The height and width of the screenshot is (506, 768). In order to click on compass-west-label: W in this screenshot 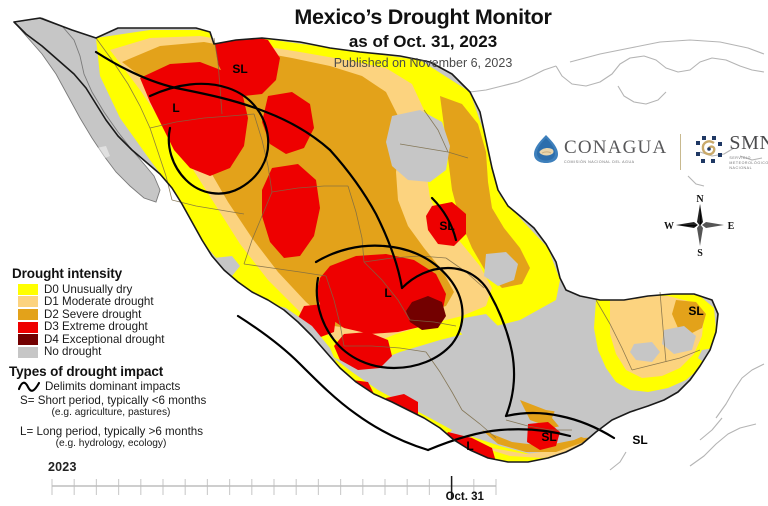, I will do `click(669, 226)`.